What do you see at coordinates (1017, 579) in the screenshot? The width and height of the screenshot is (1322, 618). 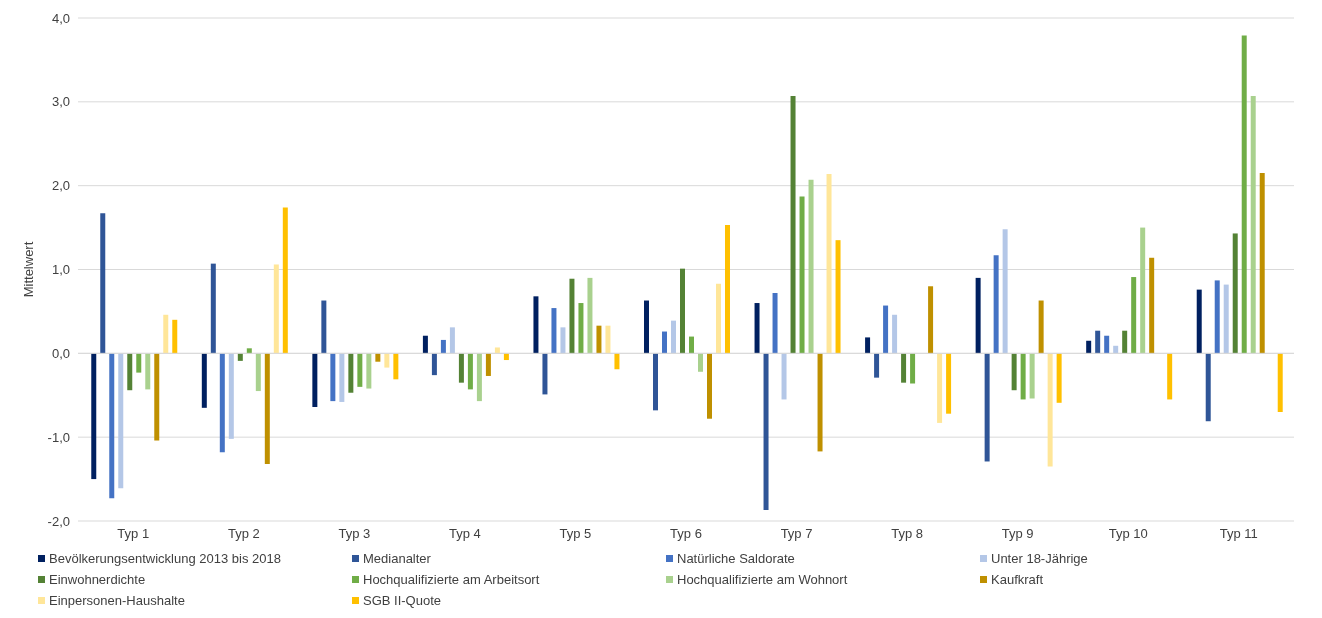 I see `legend-label: Kaufkraft` at bounding box center [1017, 579].